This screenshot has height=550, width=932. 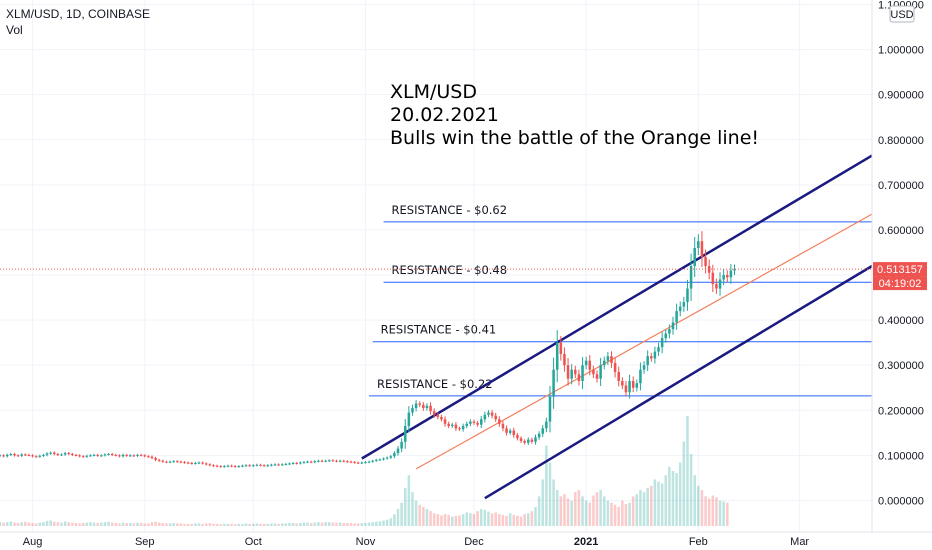 I want to click on price-tick-label: 0.200000, so click(x=901, y=411).